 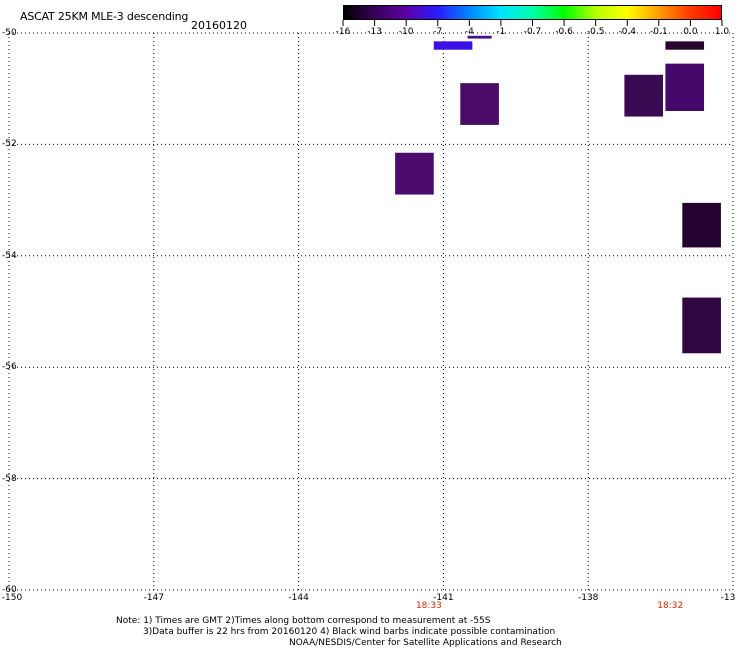 I want to click on colorbar-label: -16, so click(x=343, y=32).